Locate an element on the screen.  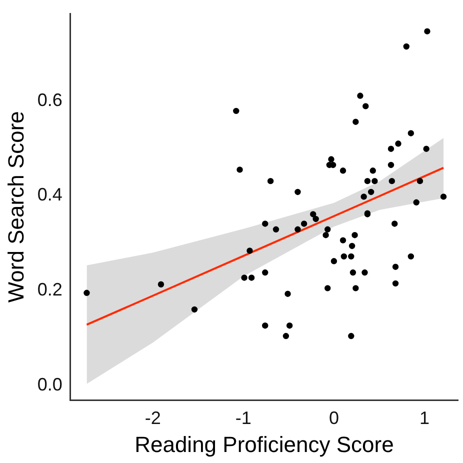
y-tick-label: 0.2 is located at coordinates (49, 290).